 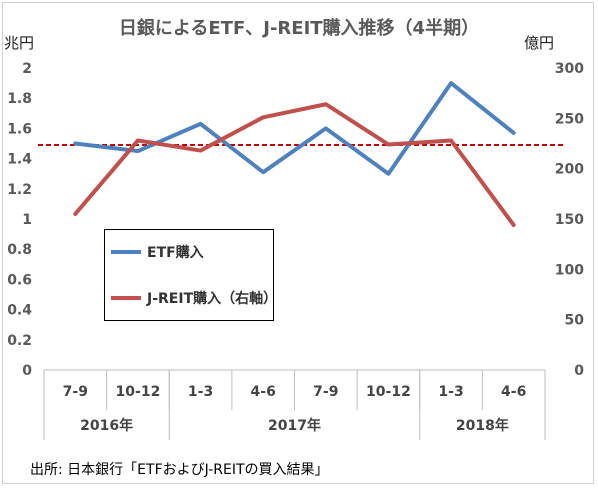 What do you see at coordinates (19, 341) in the screenshot?
I see `left-tick-label: 0.2` at bounding box center [19, 341].